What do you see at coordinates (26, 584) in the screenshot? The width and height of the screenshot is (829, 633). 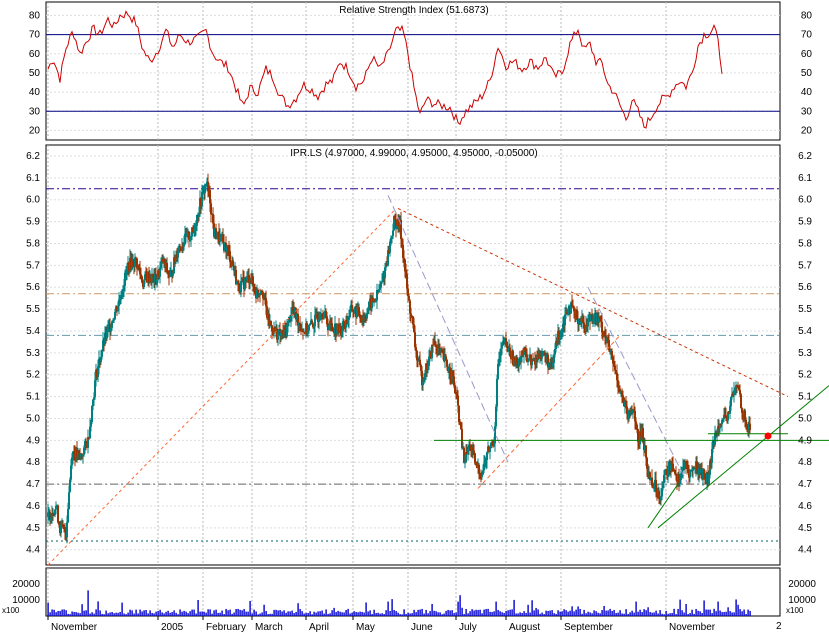 I see `volume-y-tick-label: 20000` at bounding box center [26, 584].